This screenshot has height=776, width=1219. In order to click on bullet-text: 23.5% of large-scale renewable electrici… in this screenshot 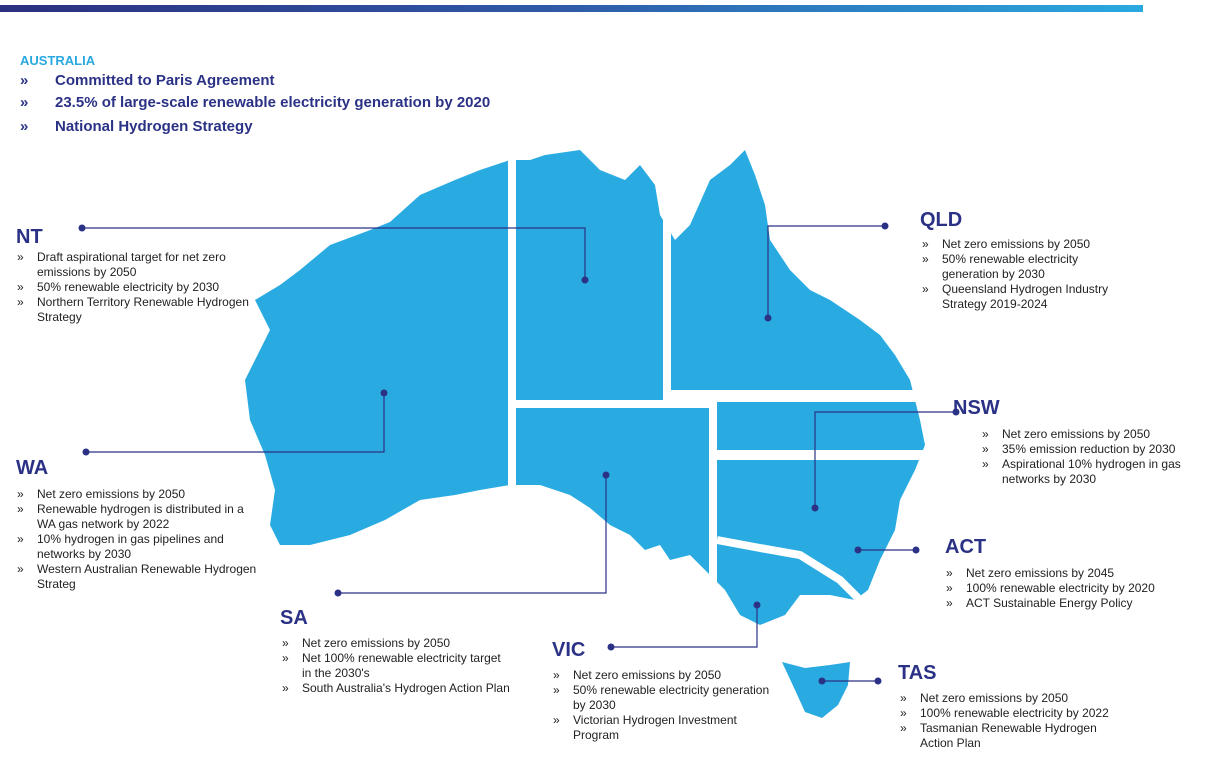, I will do `click(273, 102)`.